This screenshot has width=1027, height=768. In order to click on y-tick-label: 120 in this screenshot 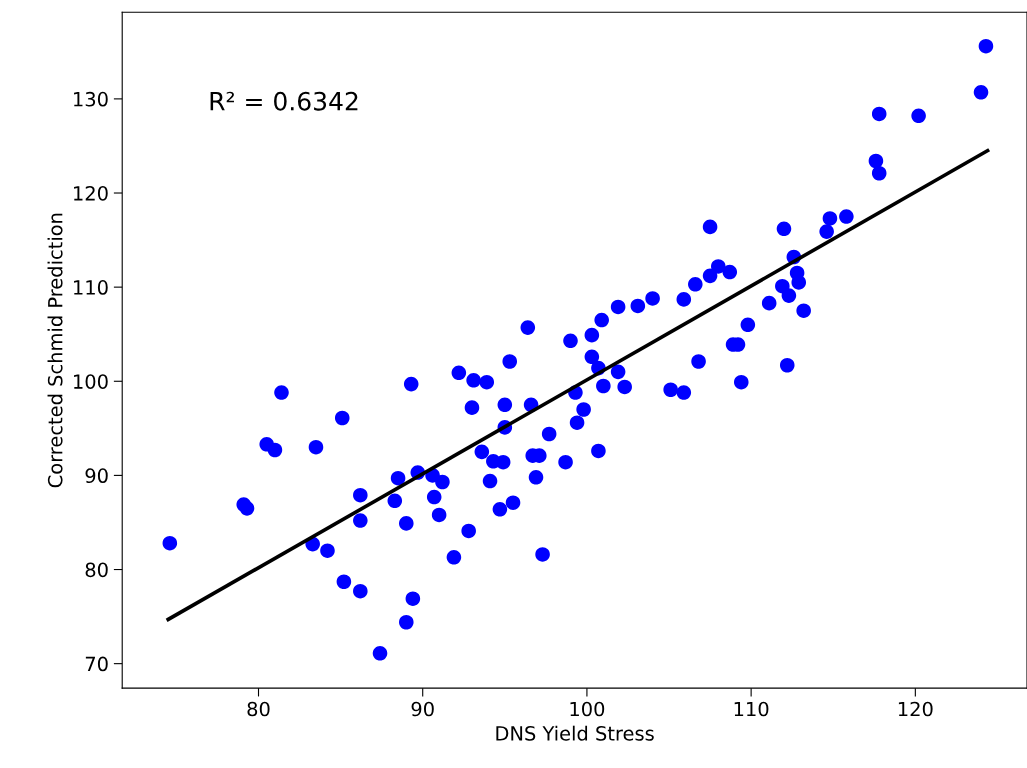, I will do `click(91, 193)`.